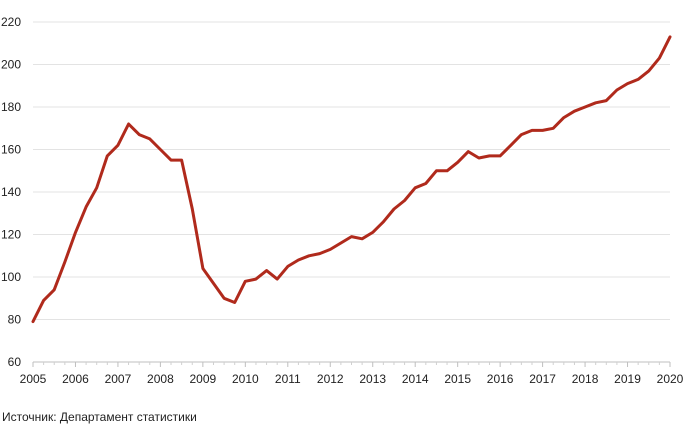 The width and height of the screenshot is (685, 430). I want to click on y-tick-label: 160, so click(11, 150).